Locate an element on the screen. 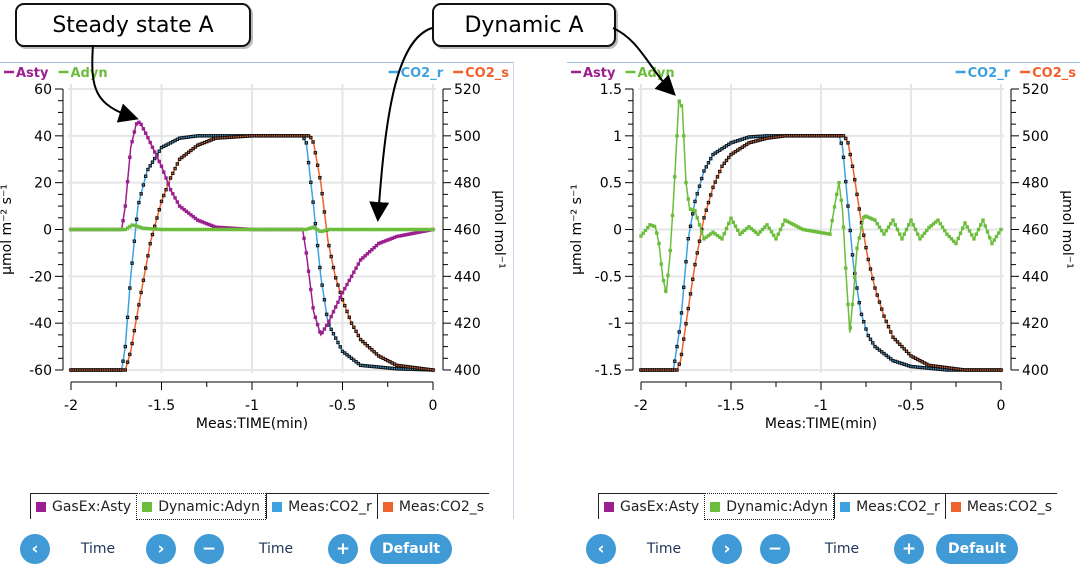 The image size is (1080, 564). y-tick-label: -1 is located at coordinates (615, 324).